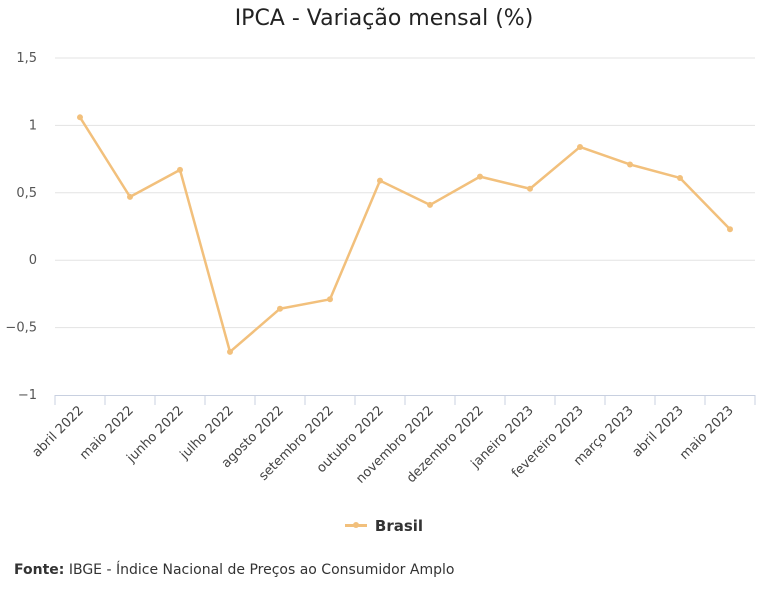 This screenshot has width=768, height=598. Describe the element at coordinates (33, 125) in the screenshot. I see `y-tick-label: 1` at that location.